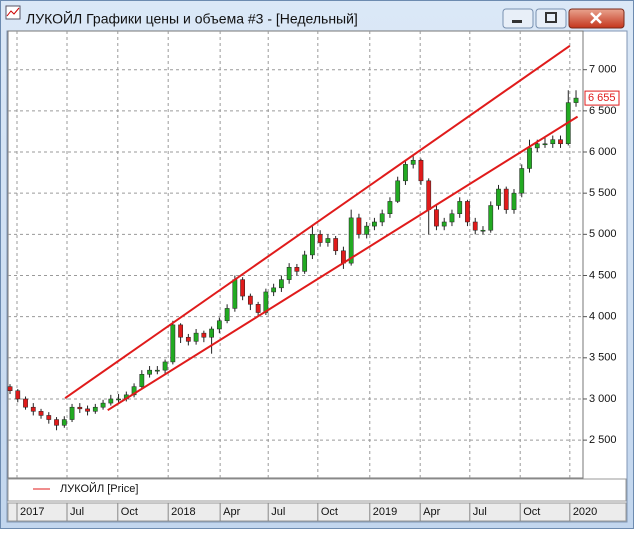  I want to click on close-glyph, so click(596, 18).